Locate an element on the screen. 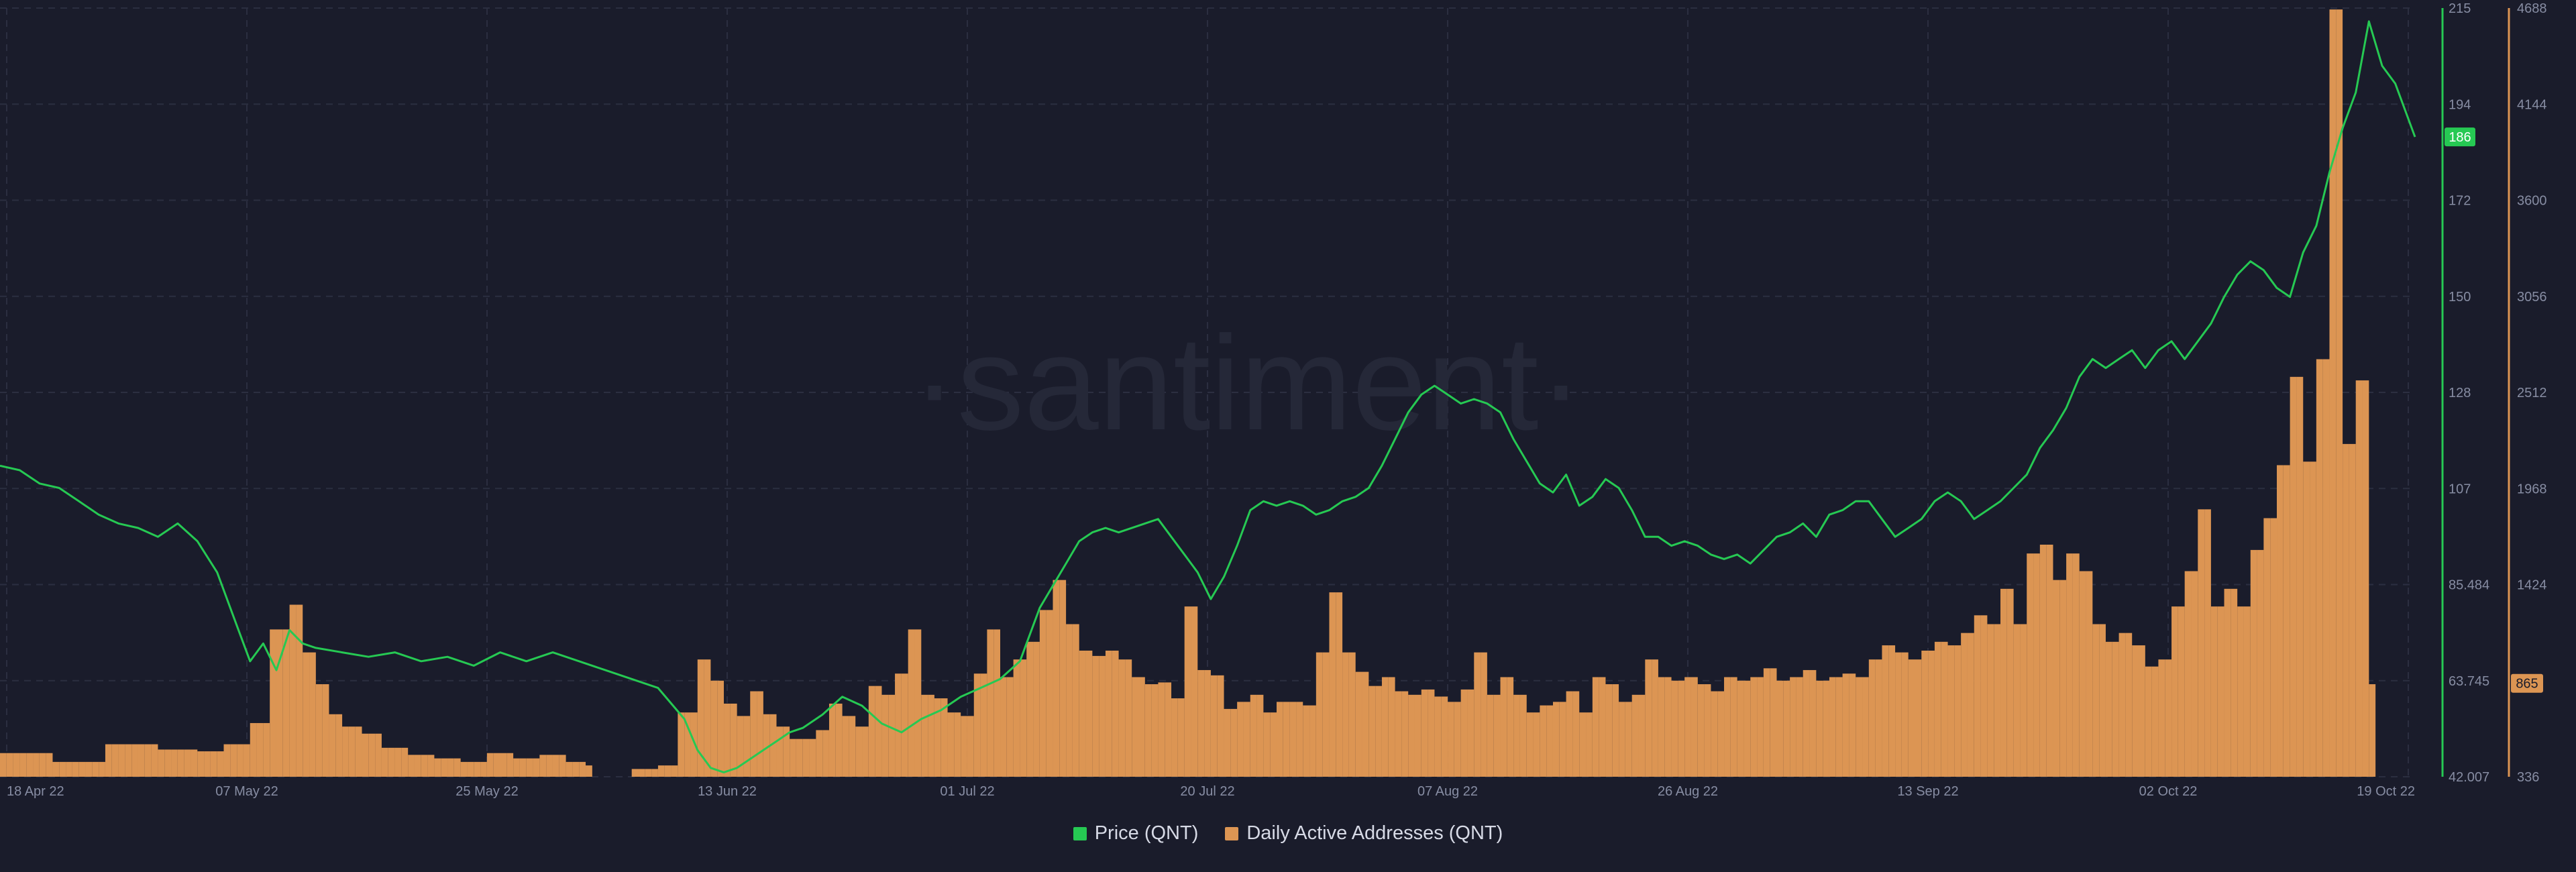  legend-item-price: Price (QNT) is located at coordinates (1136, 833).